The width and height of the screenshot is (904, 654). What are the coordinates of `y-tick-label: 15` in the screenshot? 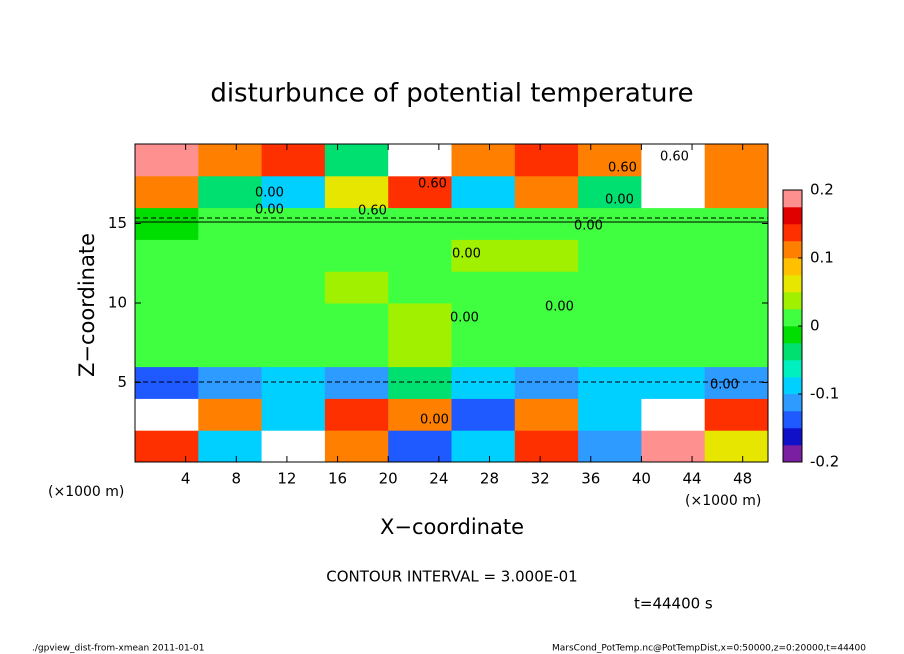 It's located at (117, 223).